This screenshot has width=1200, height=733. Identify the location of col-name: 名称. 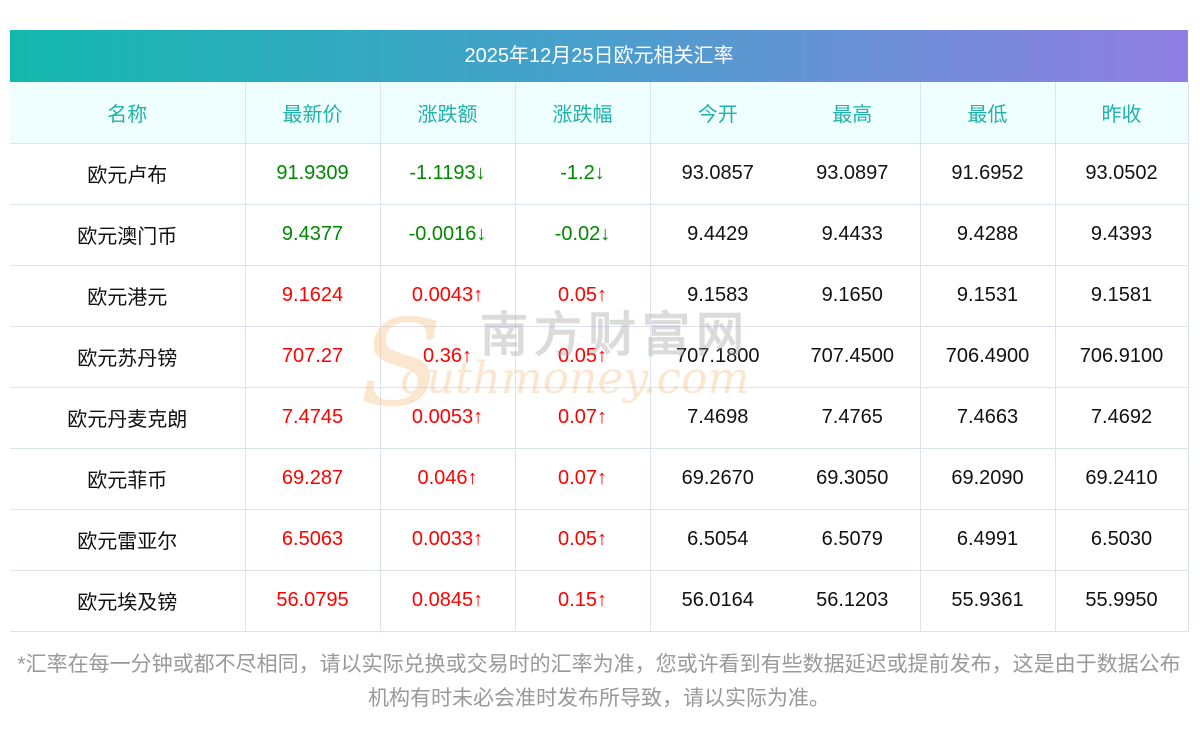
(128, 113).